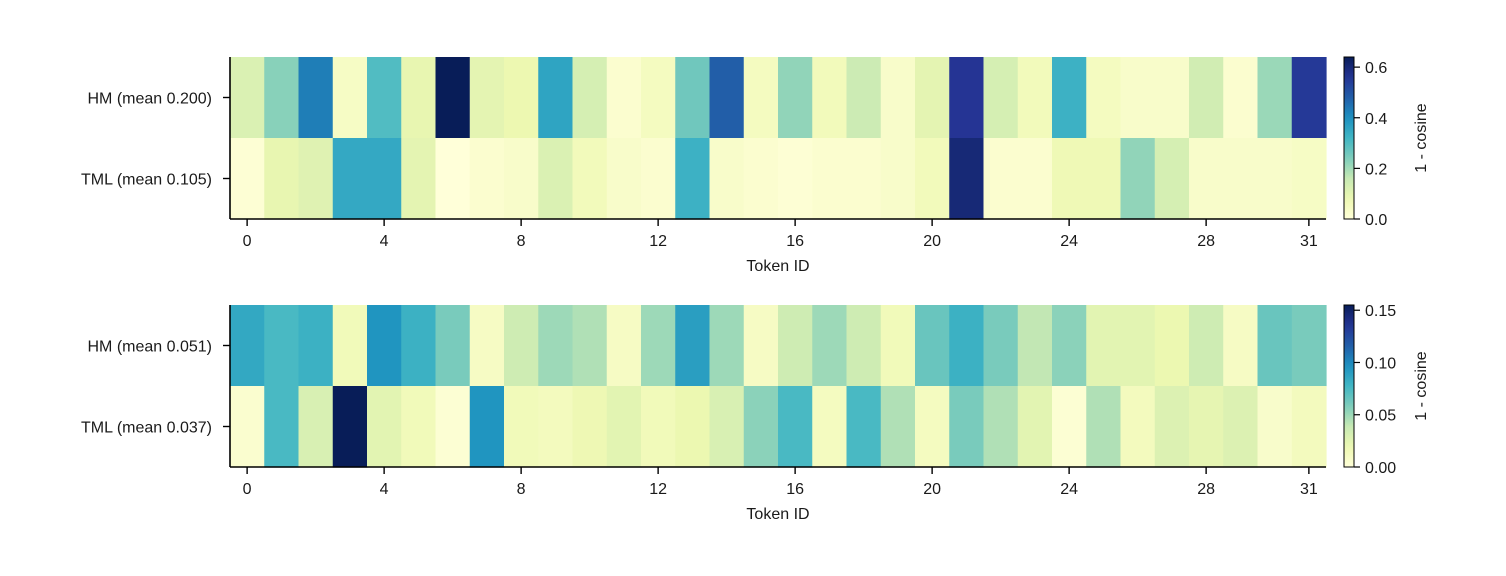 This screenshot has width=1506, height=576. I want to click on x-tick-label: 0, so click(247, 241).